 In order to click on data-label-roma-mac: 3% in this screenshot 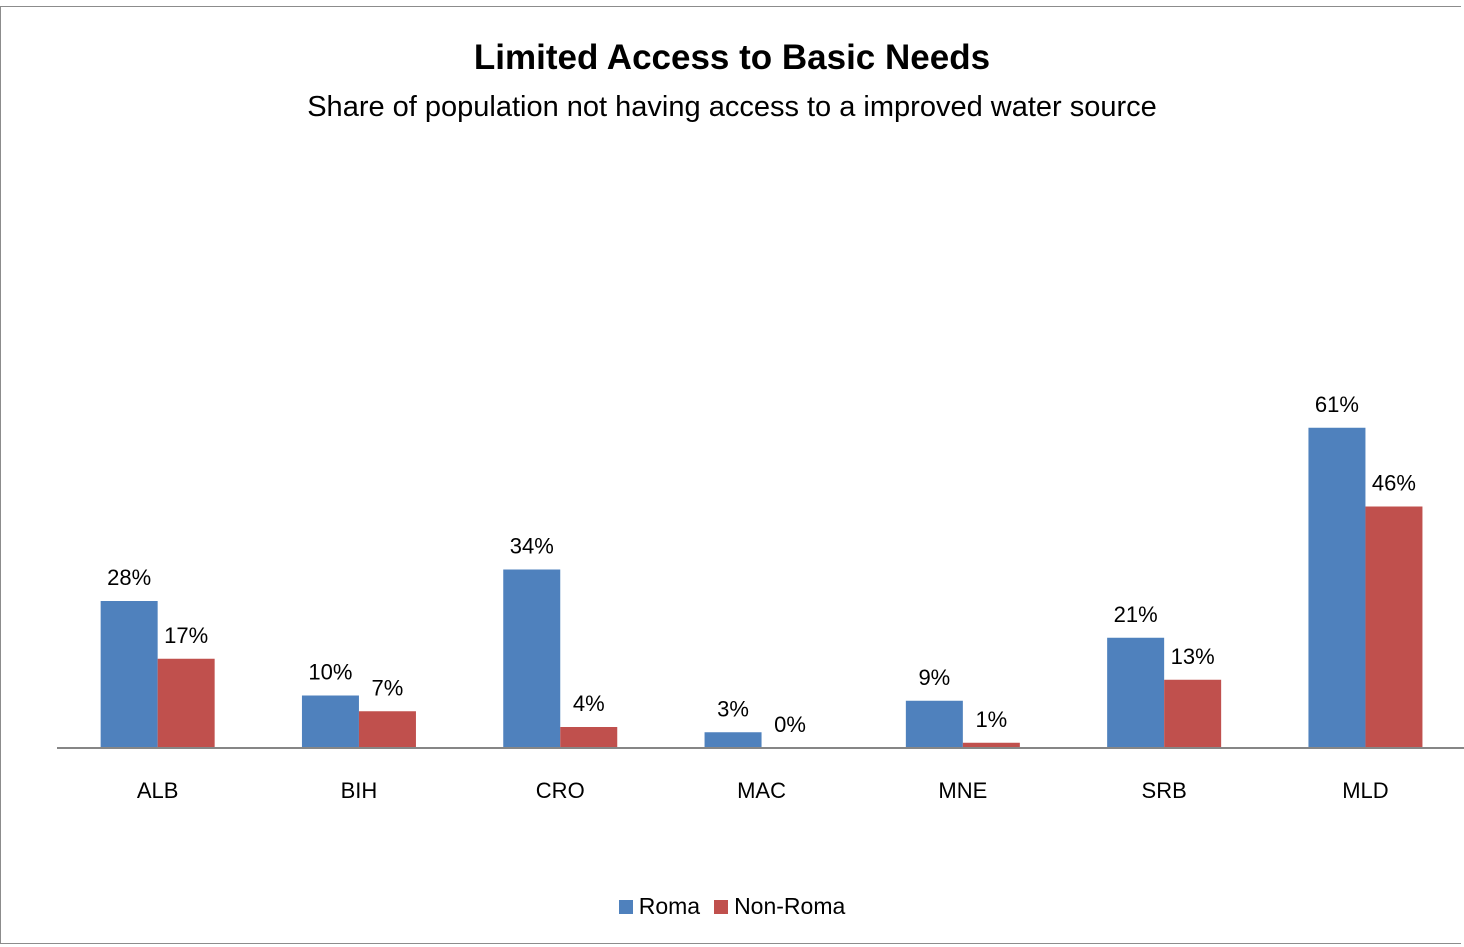, I will do `click(733, 708)`.